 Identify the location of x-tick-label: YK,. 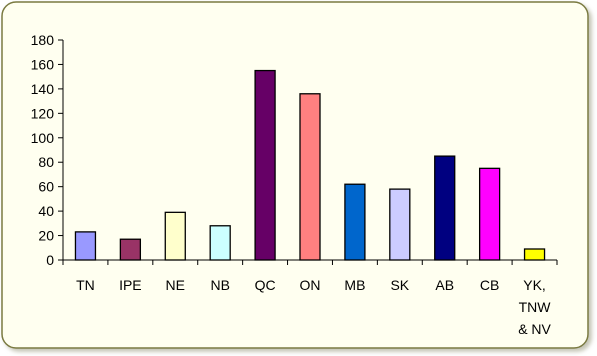
(534, 285).